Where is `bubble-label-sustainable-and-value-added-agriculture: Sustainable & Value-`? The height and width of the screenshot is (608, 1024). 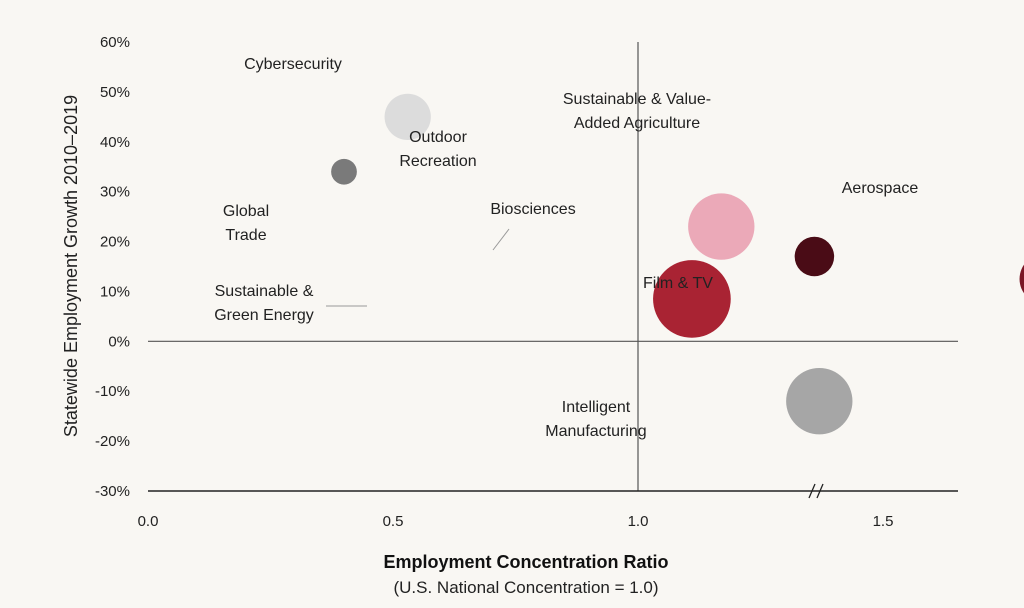
bubble-label-sustainable-and-value-added-agriculture: Sustainable & Value- is located at coordinates (637, 99).